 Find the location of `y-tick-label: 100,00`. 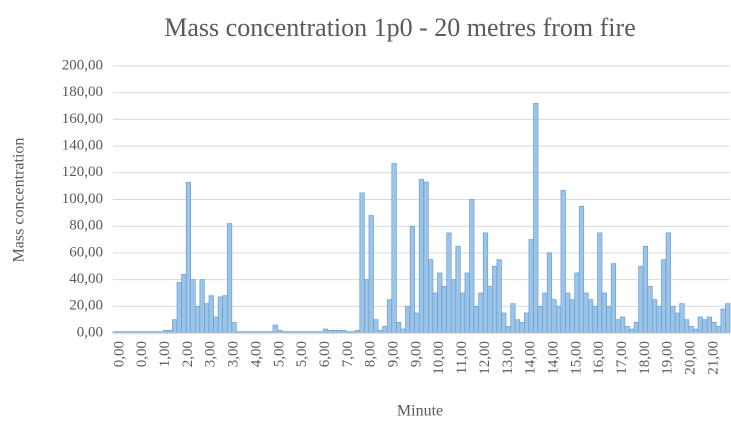

y-tick-label: 100,00 is located at coordinates (82, 199).